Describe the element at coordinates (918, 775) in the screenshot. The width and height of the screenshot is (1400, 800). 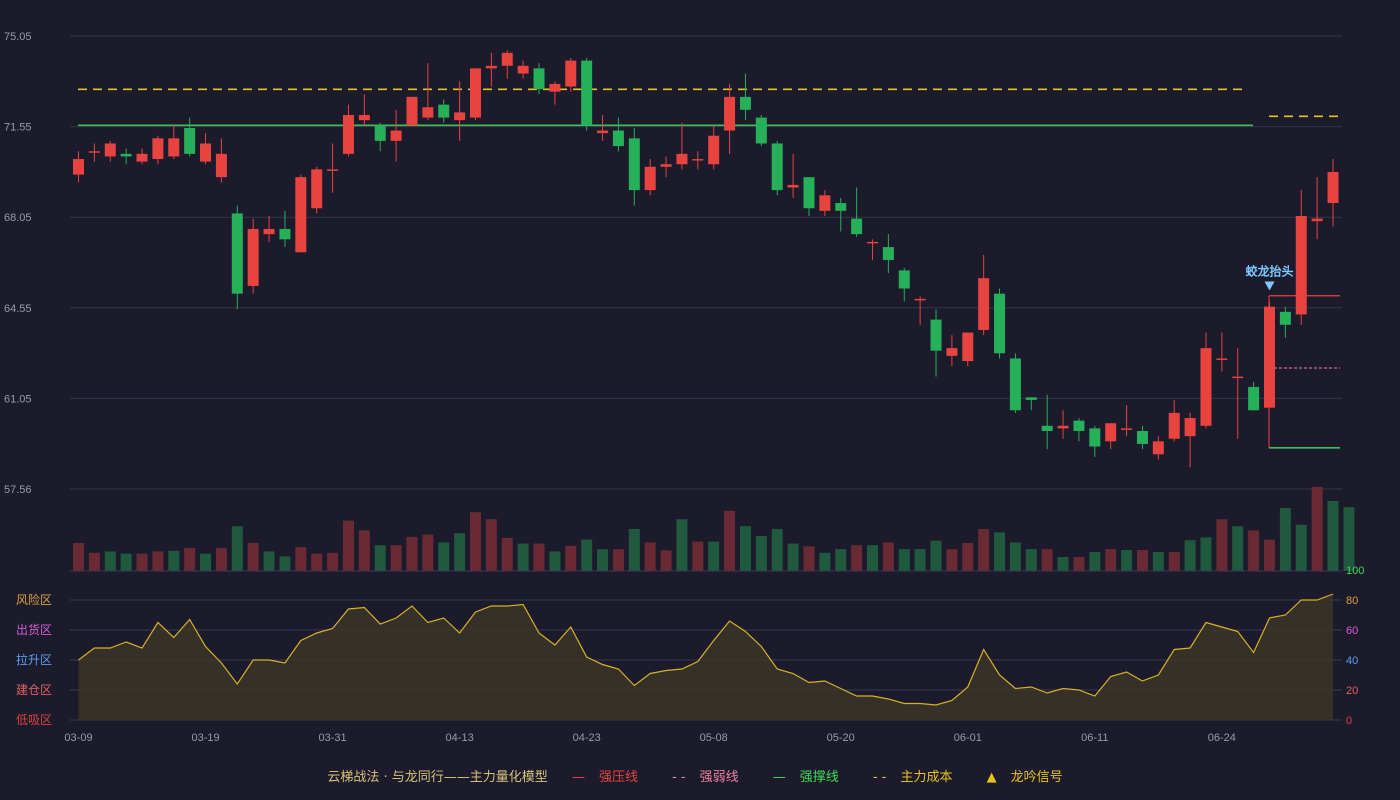
I see `legend-item-main-cost: - - 主力成本` at that location.